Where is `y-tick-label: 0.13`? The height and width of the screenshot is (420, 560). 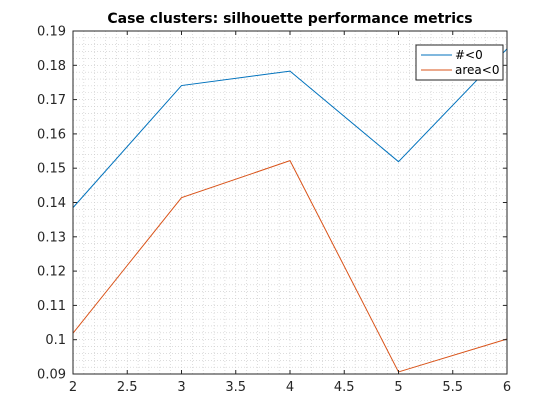 y-tick-label: 0.13 is located at coordinates (51, 237).